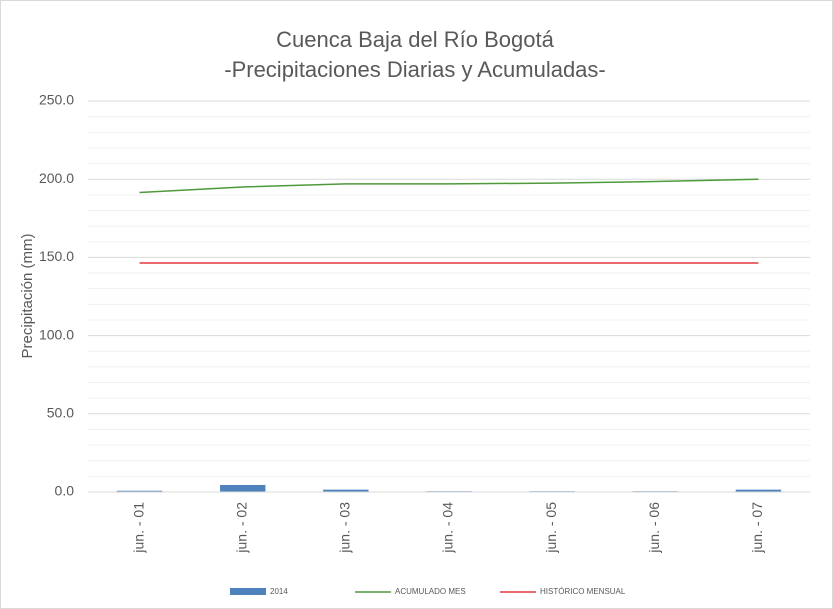  I want to click on y-axis-label: Precipitación (mm), so click(27, 295).